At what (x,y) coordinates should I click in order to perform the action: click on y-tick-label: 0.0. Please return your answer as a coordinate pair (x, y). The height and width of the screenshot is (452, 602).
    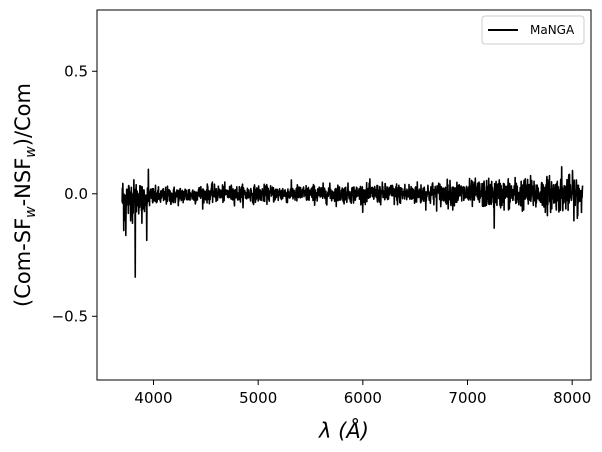
    Looking at the image, I should click on (76, 194).